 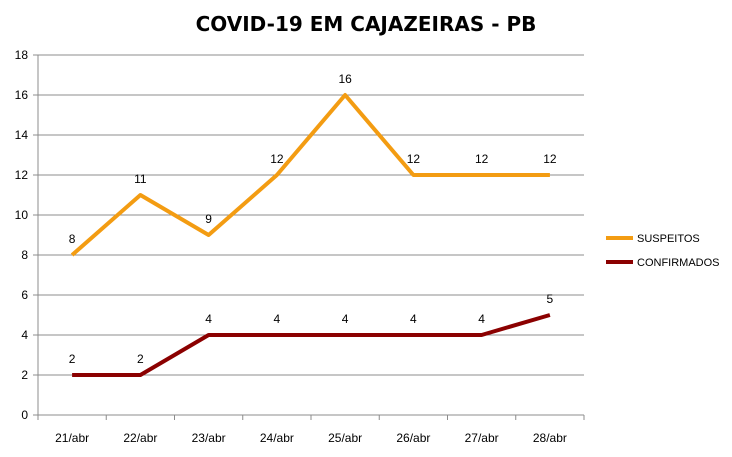 I want to click on y-tick-label: 14, so click(x=22, y=135).